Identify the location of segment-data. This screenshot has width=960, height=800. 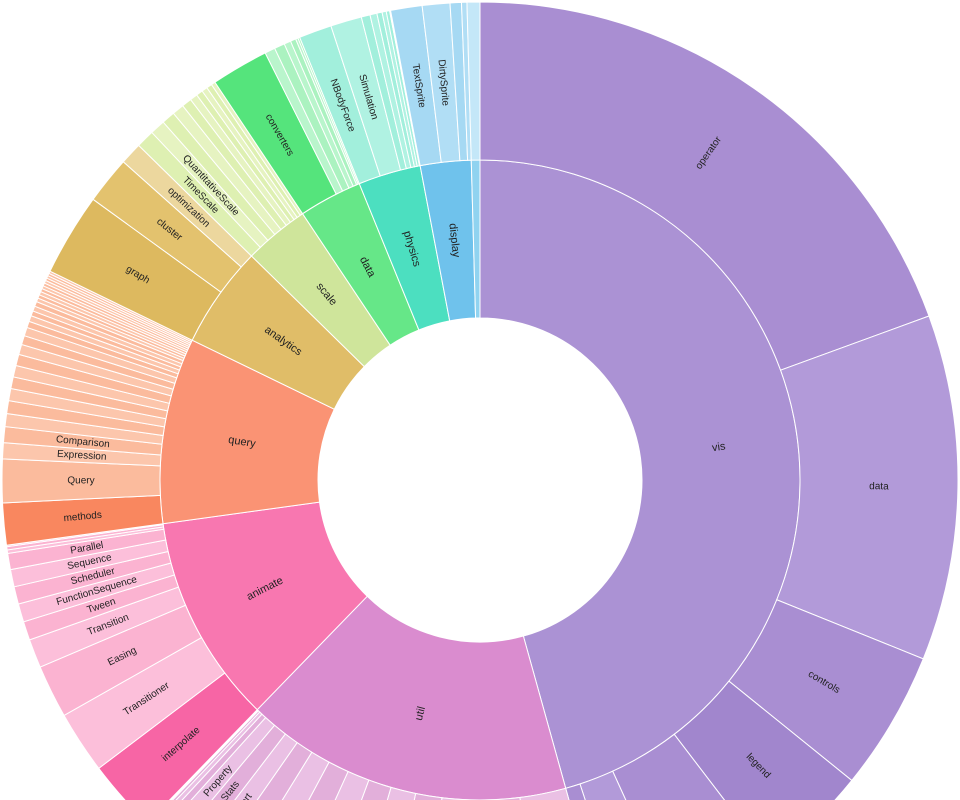
(867, 487).